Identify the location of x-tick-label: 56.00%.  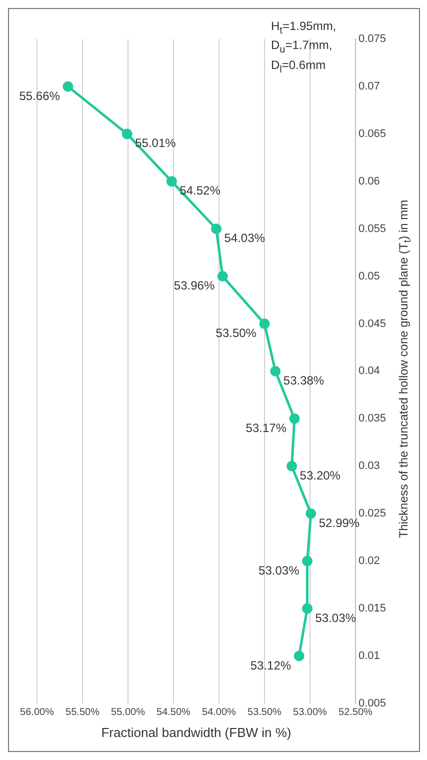
(37, 712).